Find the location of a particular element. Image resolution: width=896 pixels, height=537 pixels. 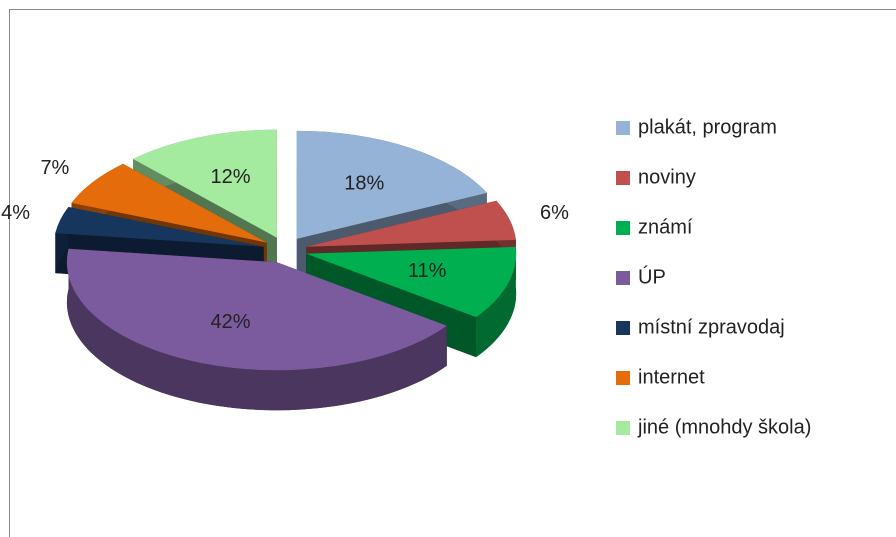

legend-label: jiné (mnohdy škola) is located at coordinates (724, 427).